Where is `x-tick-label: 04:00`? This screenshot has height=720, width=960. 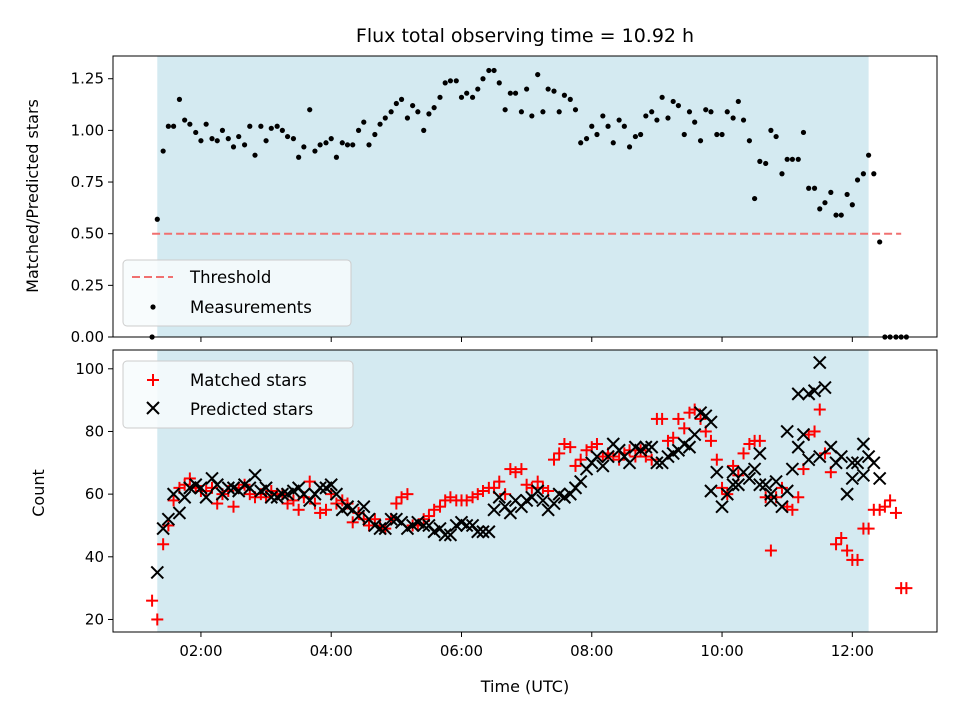 x-tick-label: 04:00 is located at coordinates (331, 651).